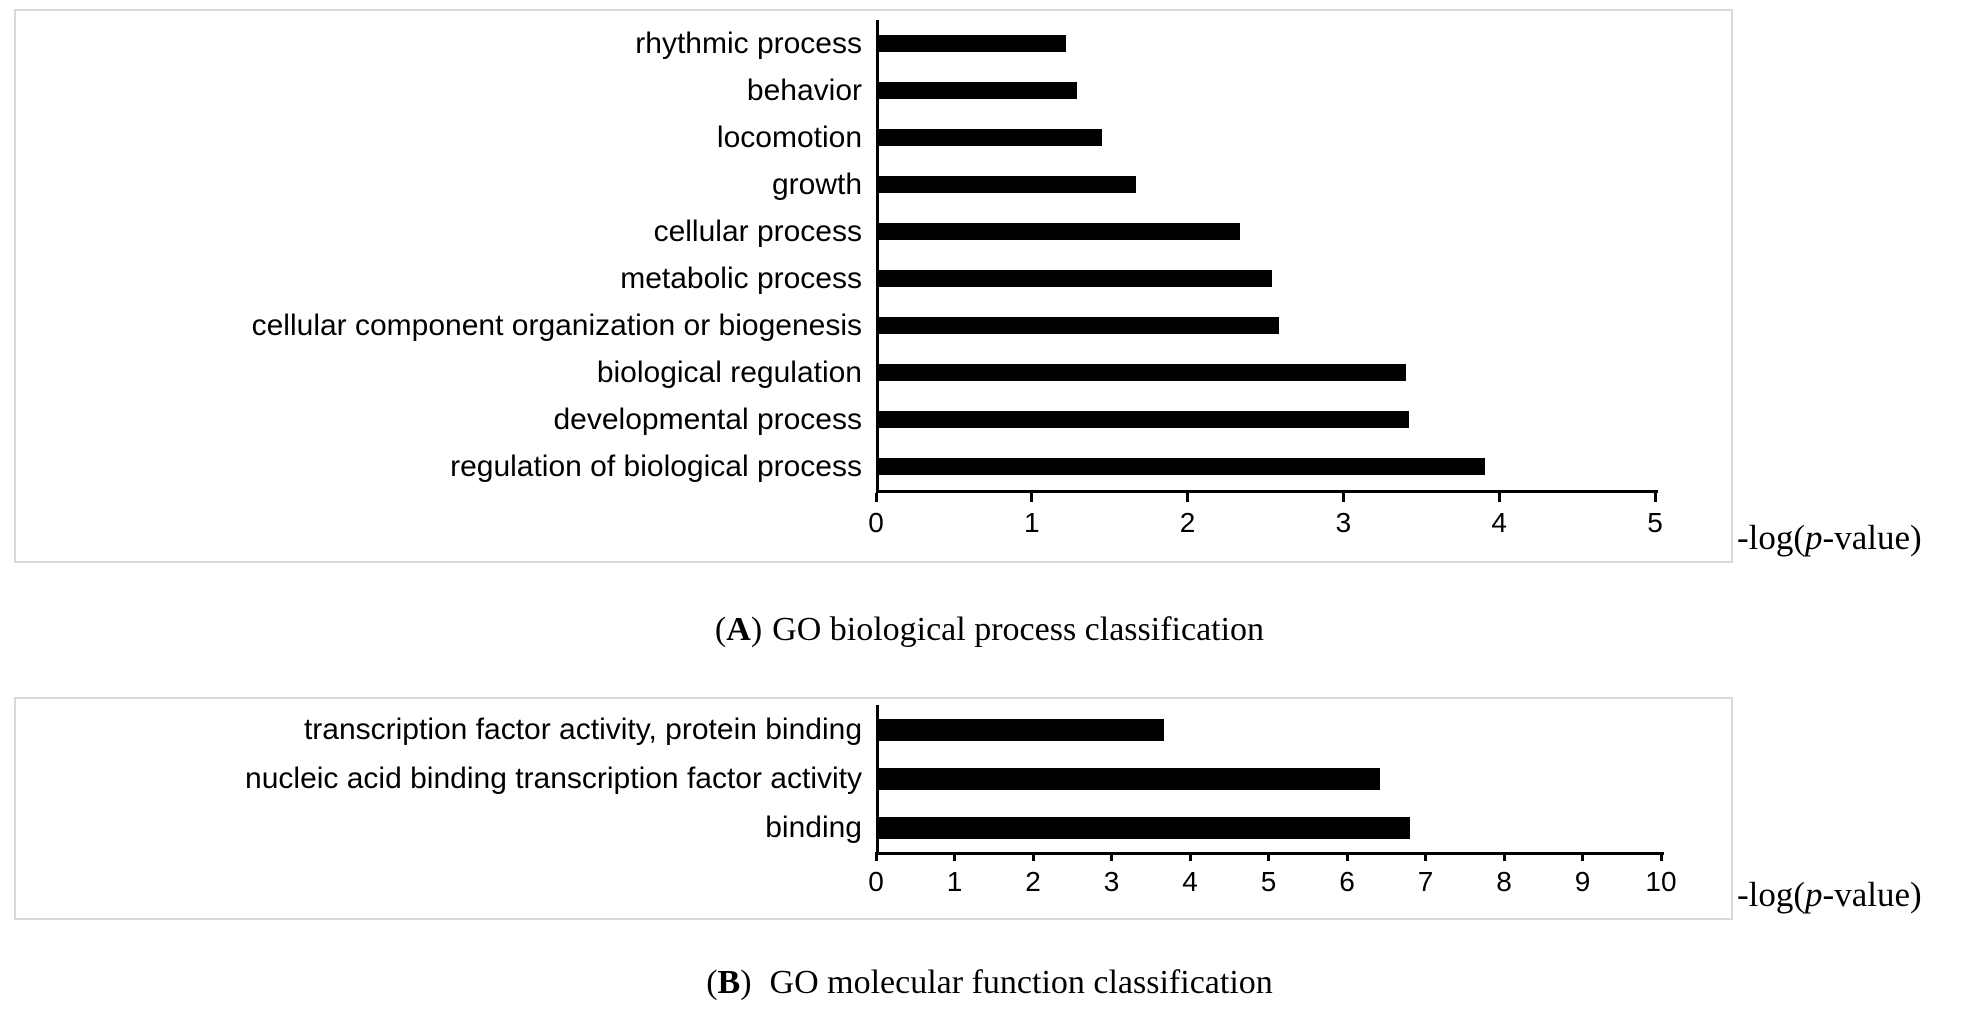 Image resolution: width=1979 pixels, height=1021 pixels. What do you see at coordinates (712, 982) in the screenshot?
I see `caption-b-open-paren: (` at bounding box center [712, 982].